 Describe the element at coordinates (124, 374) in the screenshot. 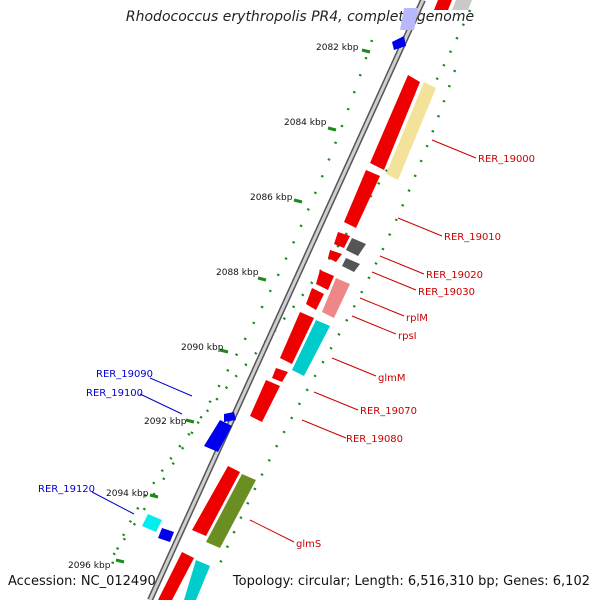

I see `label-rer-19090: RER_19090` at that location.